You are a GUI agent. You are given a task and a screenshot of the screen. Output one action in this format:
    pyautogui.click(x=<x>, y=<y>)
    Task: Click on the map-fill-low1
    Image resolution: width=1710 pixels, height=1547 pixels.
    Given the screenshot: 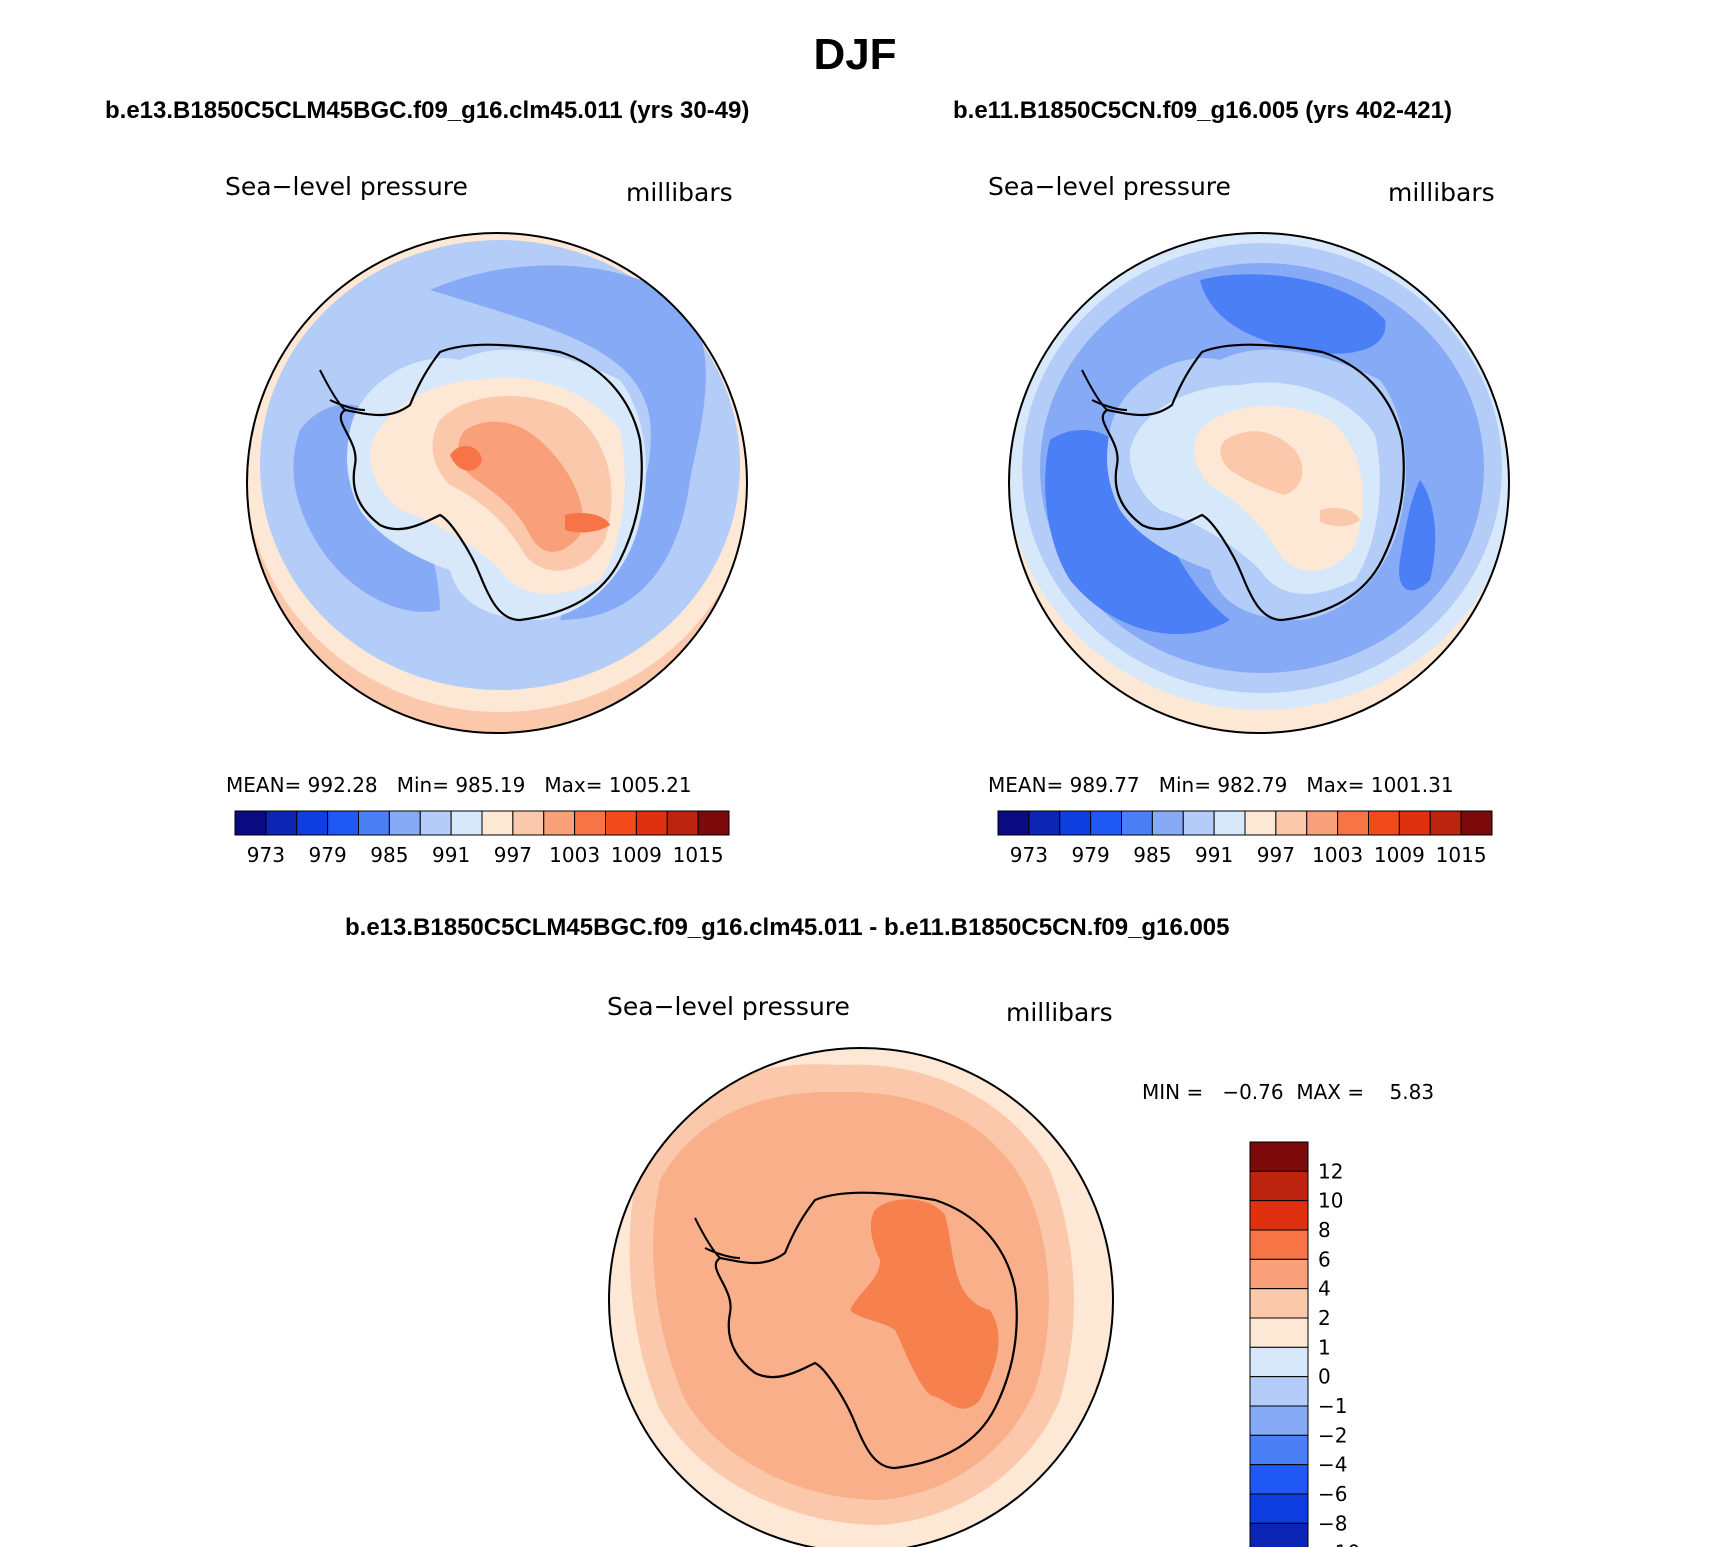 What is the action you would take?
    pyautogui.click(x=1293, y=314)
    